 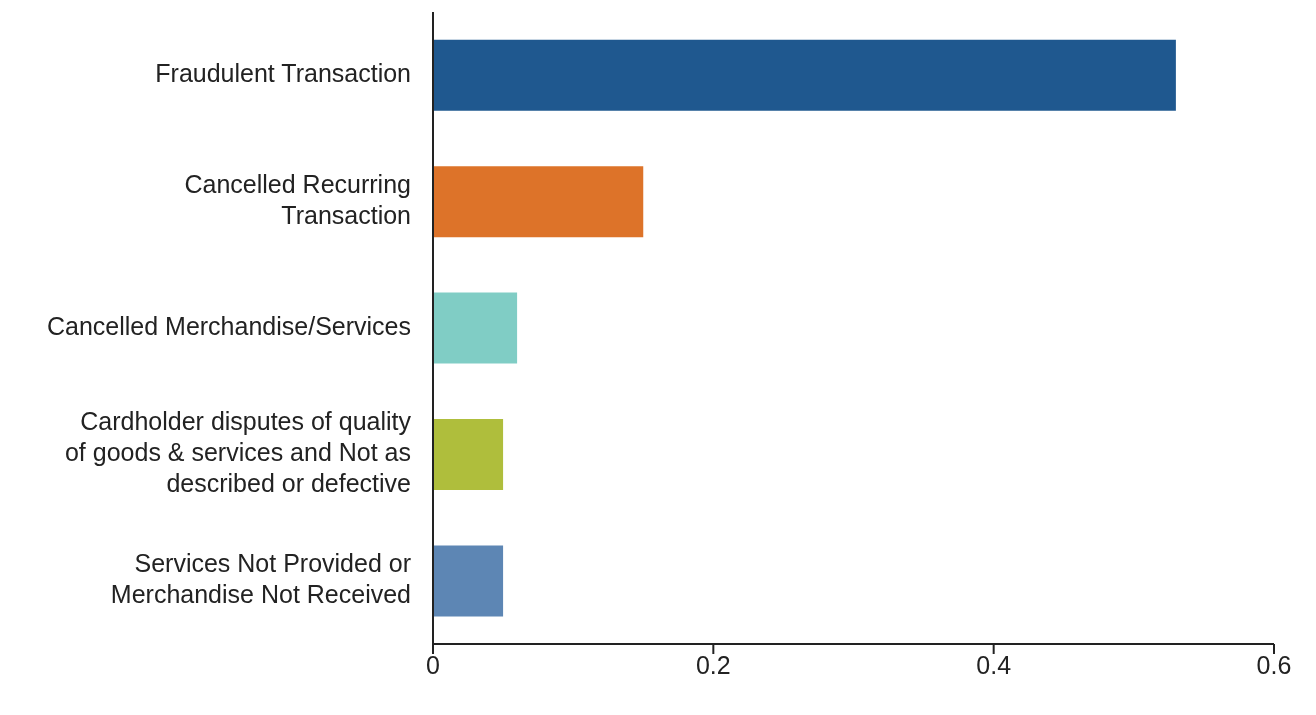 What do you see at coordinates (713, 664) in the screenshot?
I see `x-tick-label: 0.2` at bounding box center [713, 664].